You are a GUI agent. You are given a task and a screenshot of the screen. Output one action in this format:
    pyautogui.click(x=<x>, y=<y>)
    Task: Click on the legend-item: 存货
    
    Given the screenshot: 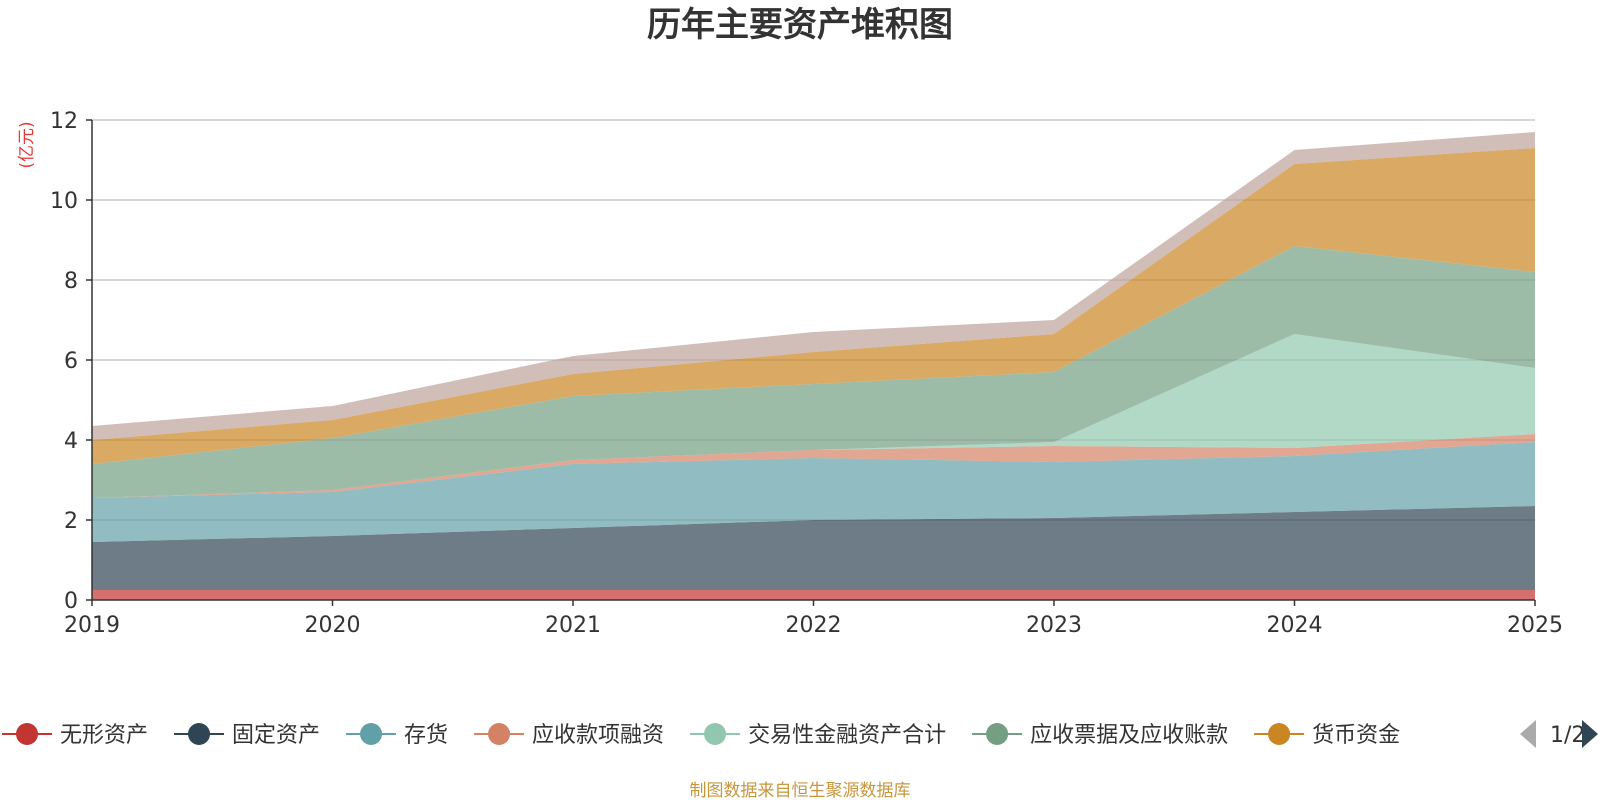 What is the action you would take?
    pyautogui.click(x=397, y=735)
    